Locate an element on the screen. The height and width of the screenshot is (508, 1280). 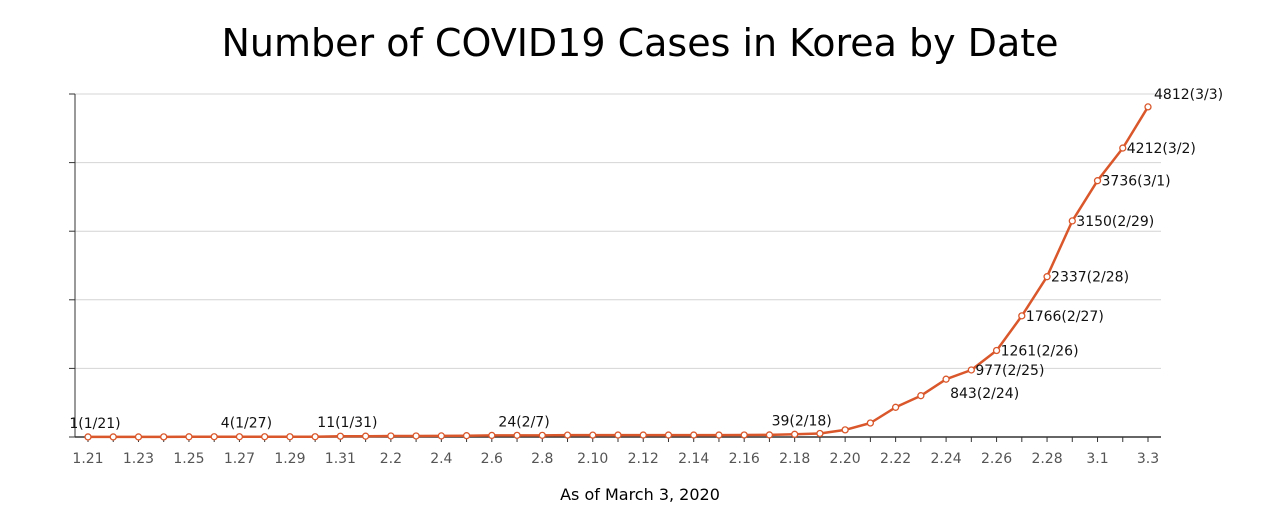
x-tick-label: 2.10 is located at coordinates (592, 459).